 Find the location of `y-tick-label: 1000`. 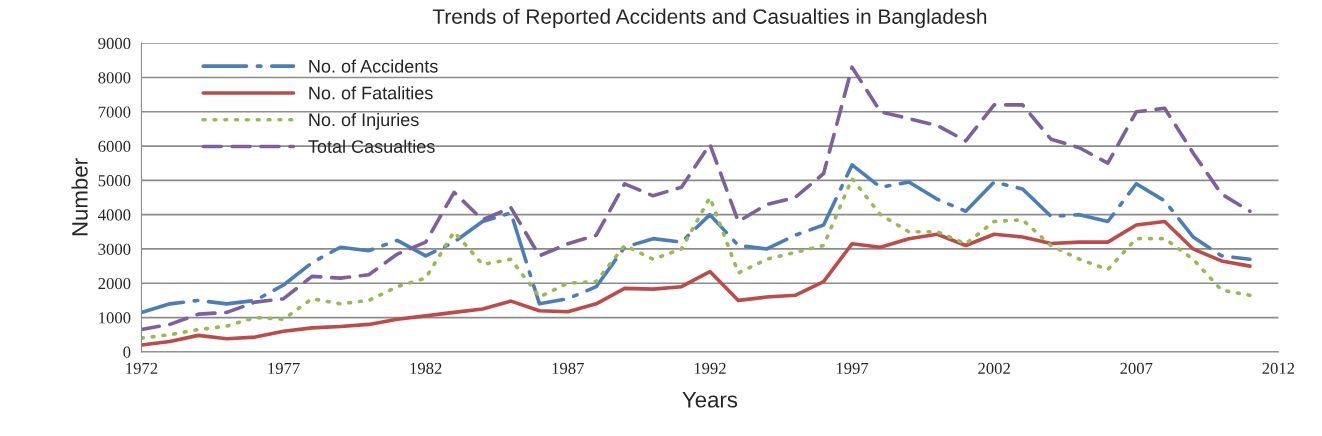

y-tick-label: 1000 is located at coordinates (115, 318).